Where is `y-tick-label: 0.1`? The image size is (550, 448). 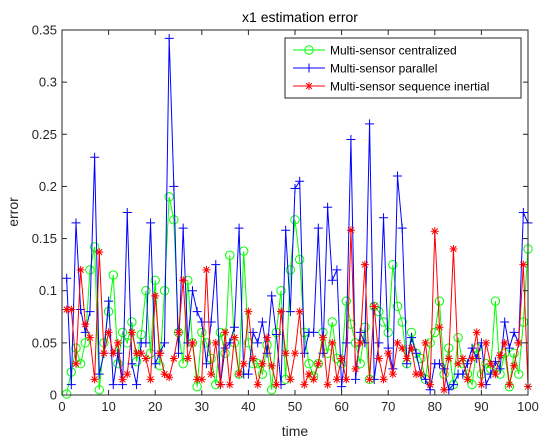
y-tick-label: 0.1 is located at coordinates (48, 290).